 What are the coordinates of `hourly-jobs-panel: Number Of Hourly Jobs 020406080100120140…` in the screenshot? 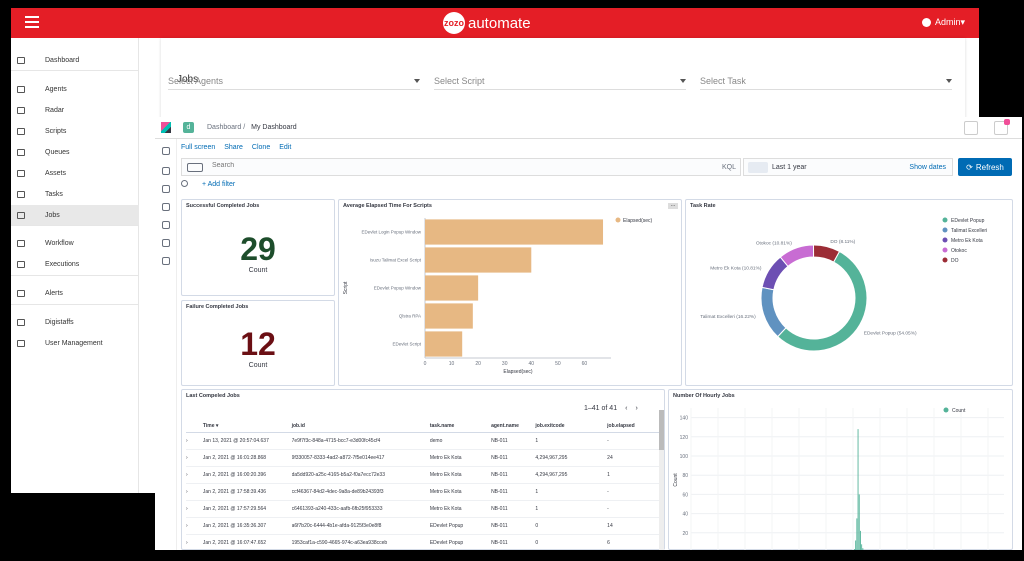 It's located at (840, 469).